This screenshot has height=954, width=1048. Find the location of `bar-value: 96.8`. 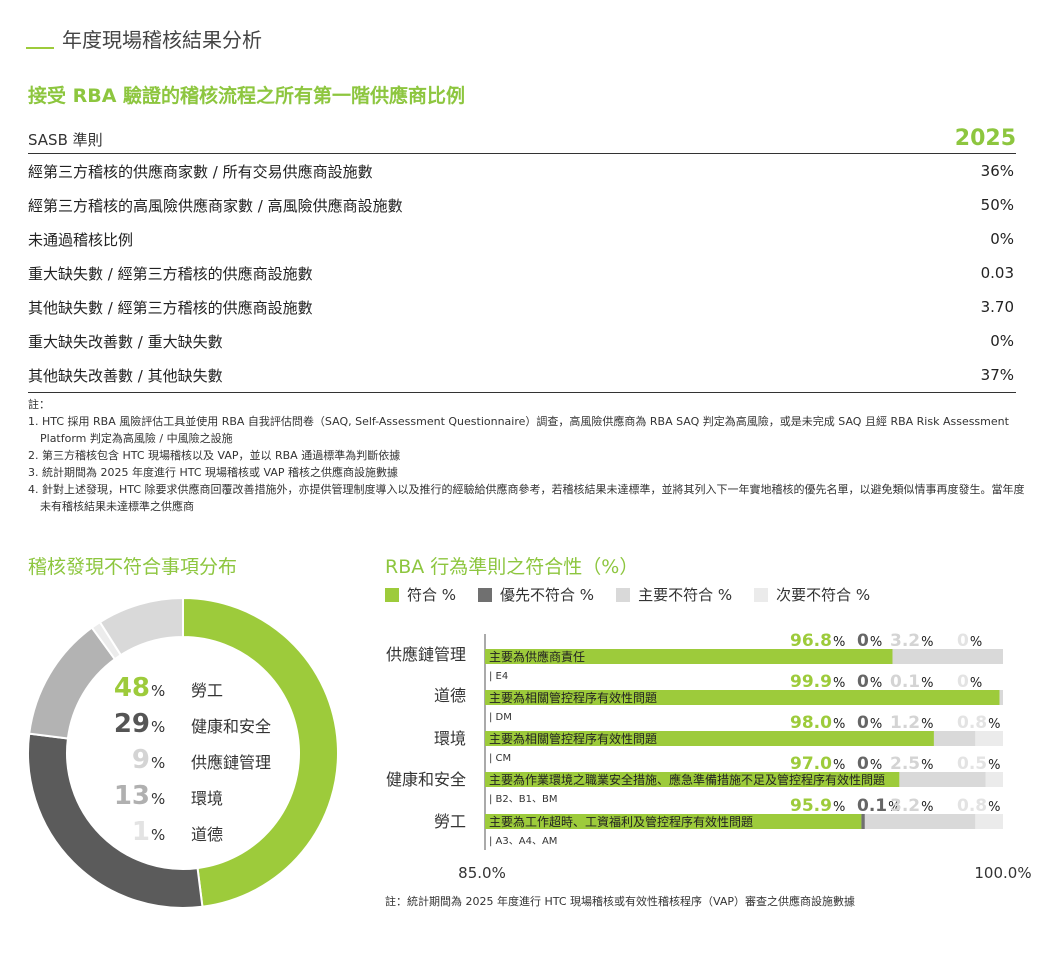

bar-value: 96.8 is located at coordinates (811, 641).